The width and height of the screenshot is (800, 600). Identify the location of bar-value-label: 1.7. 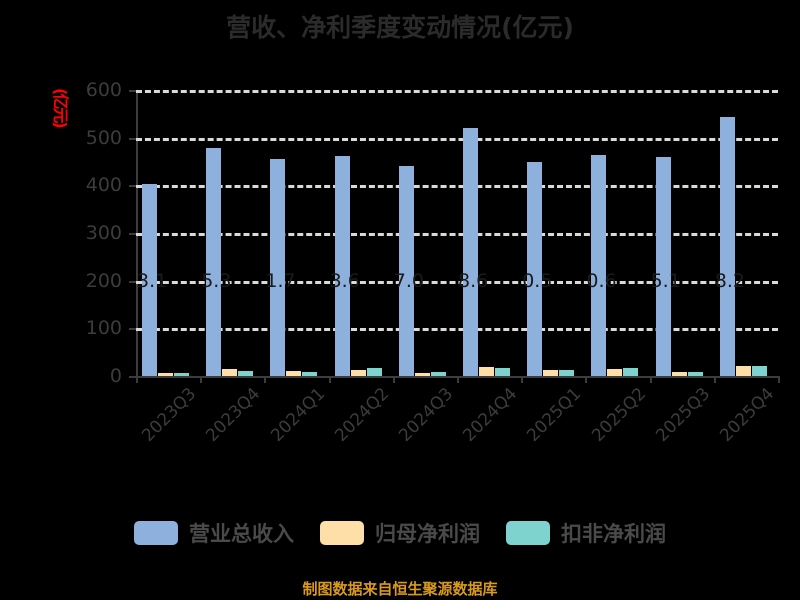
(280, 280).